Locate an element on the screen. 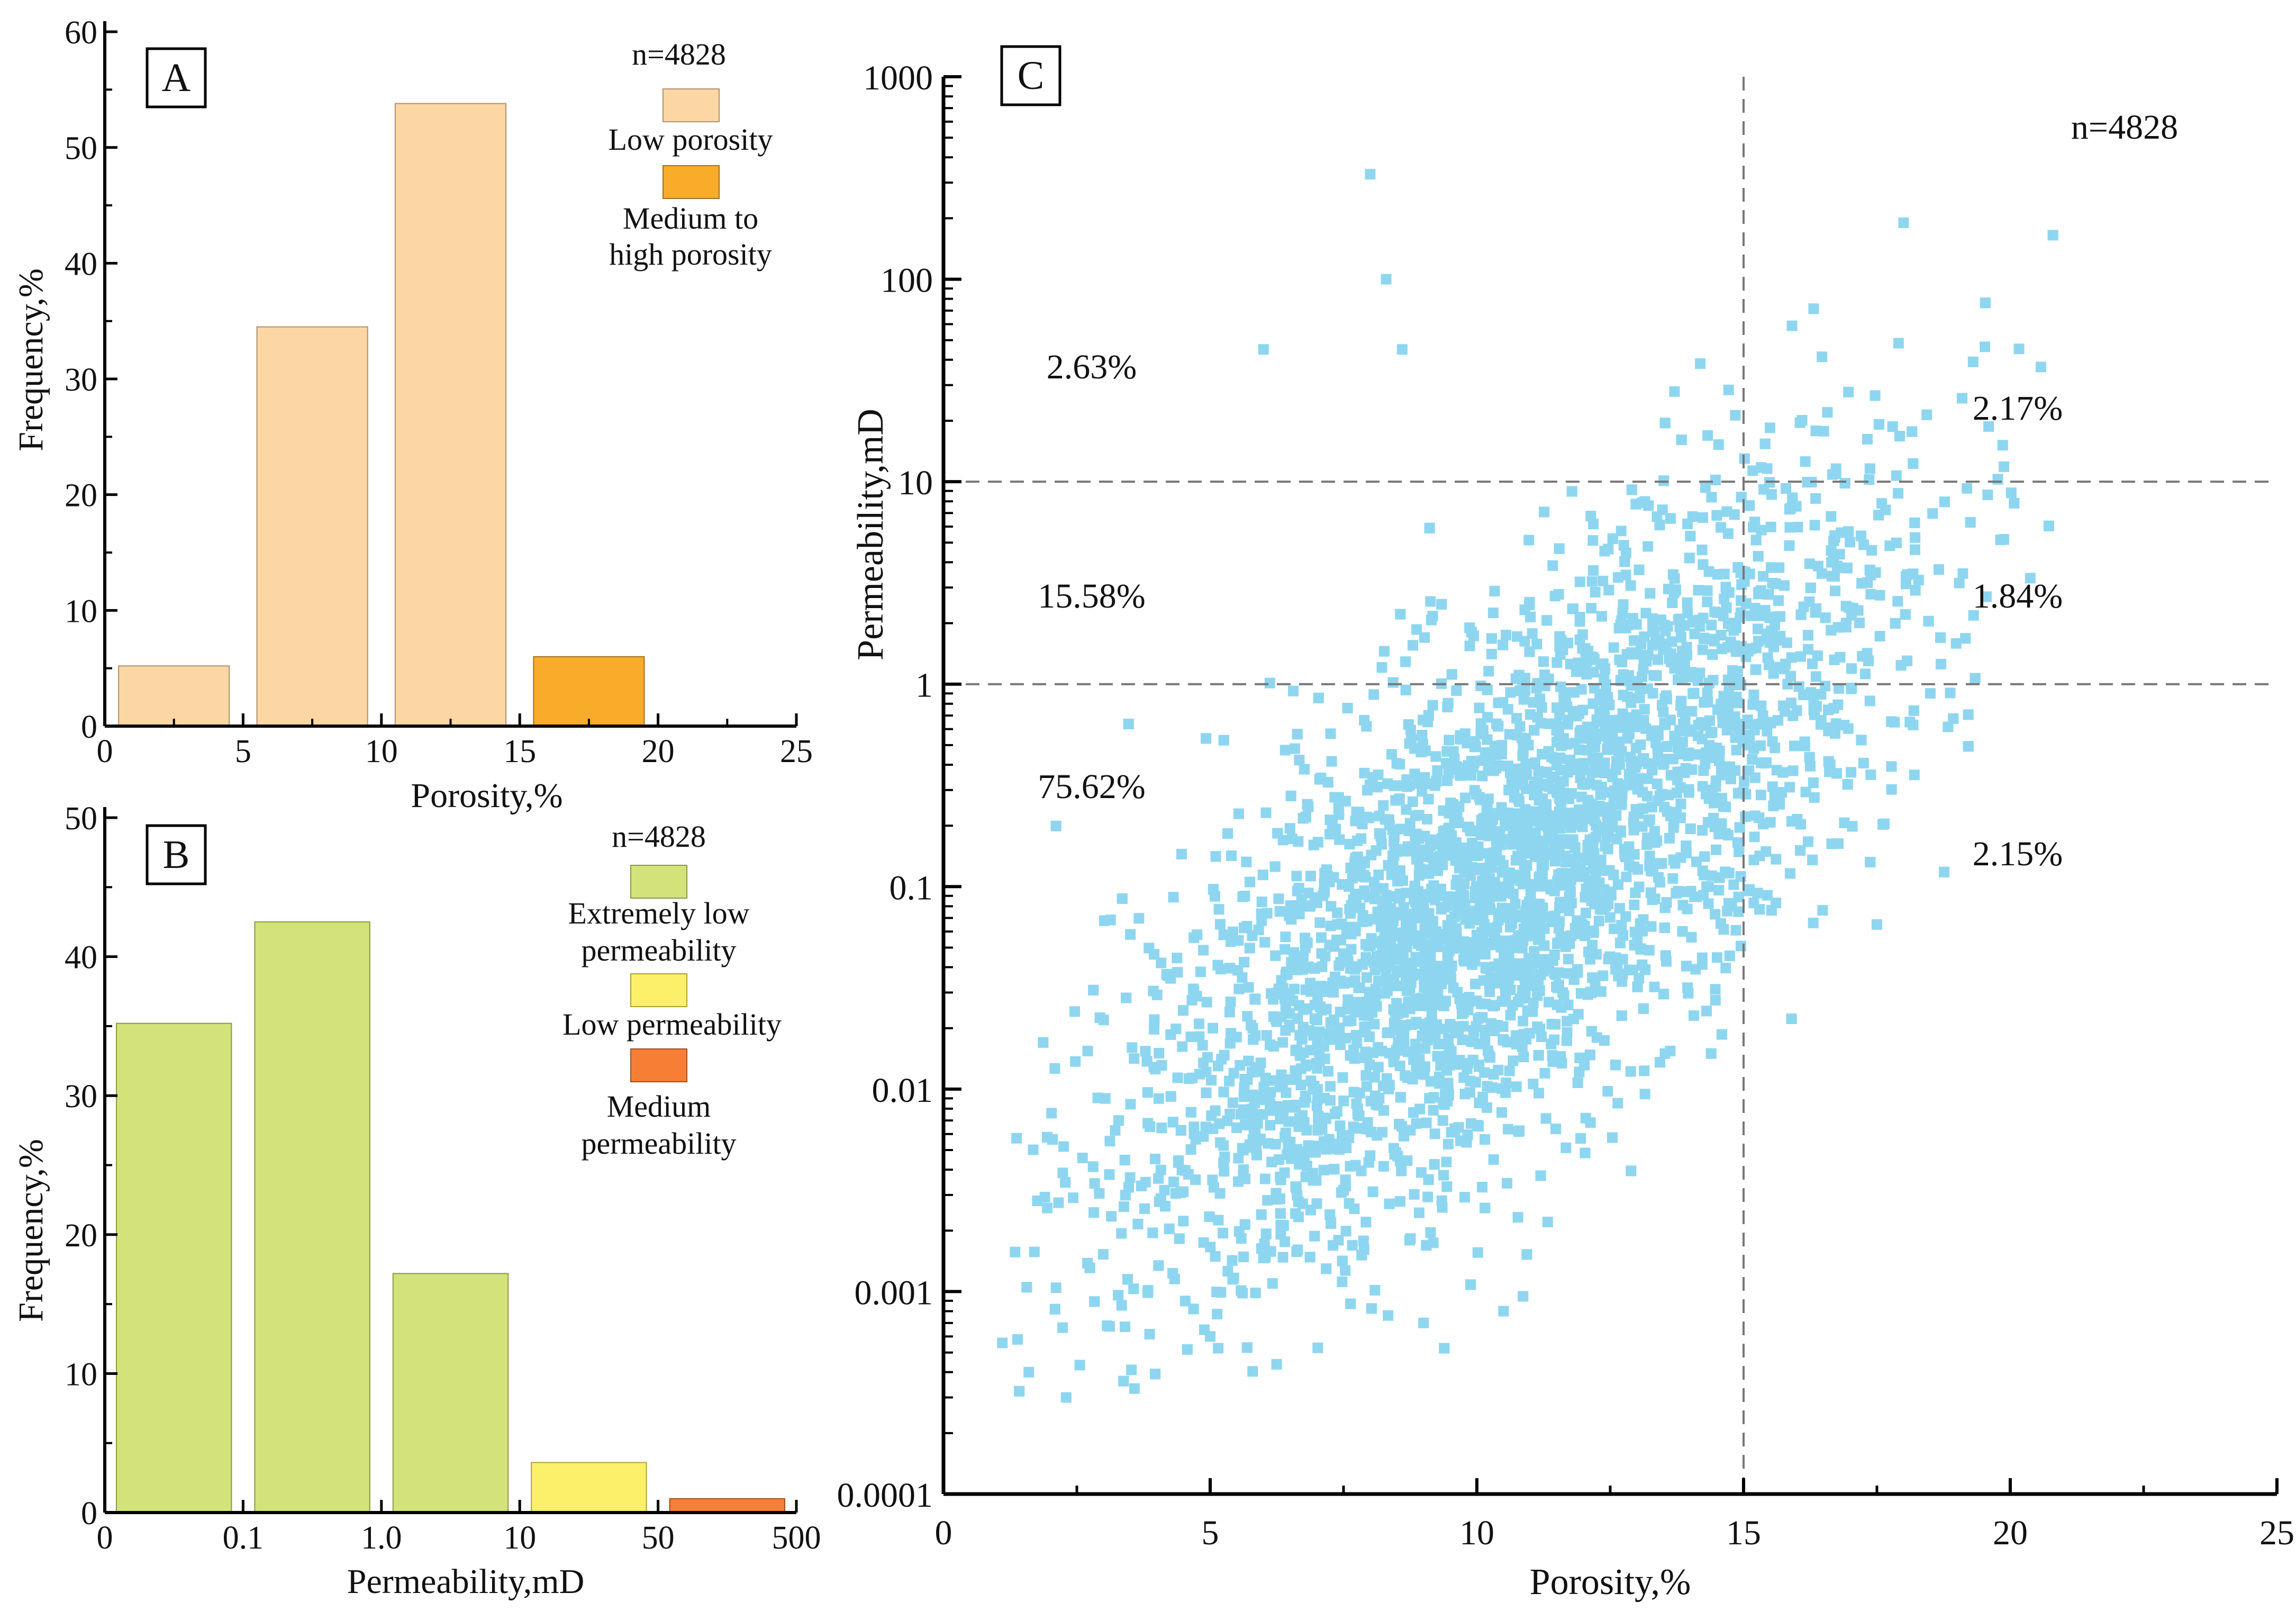  legend-swatch-medium-high-porosity is located at coordinates (691, 182).